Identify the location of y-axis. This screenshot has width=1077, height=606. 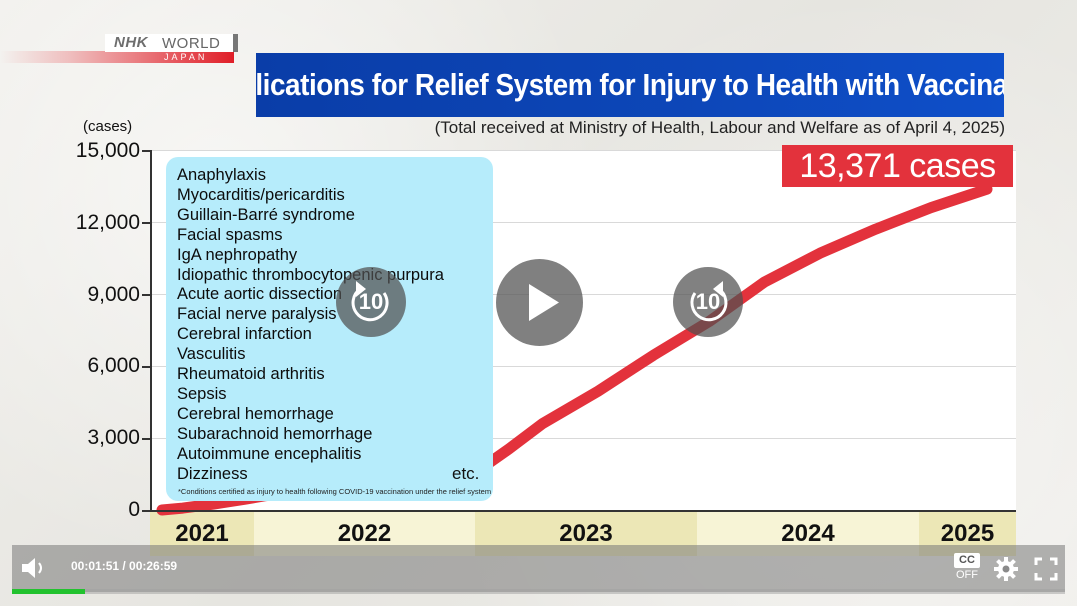
(151, 331).